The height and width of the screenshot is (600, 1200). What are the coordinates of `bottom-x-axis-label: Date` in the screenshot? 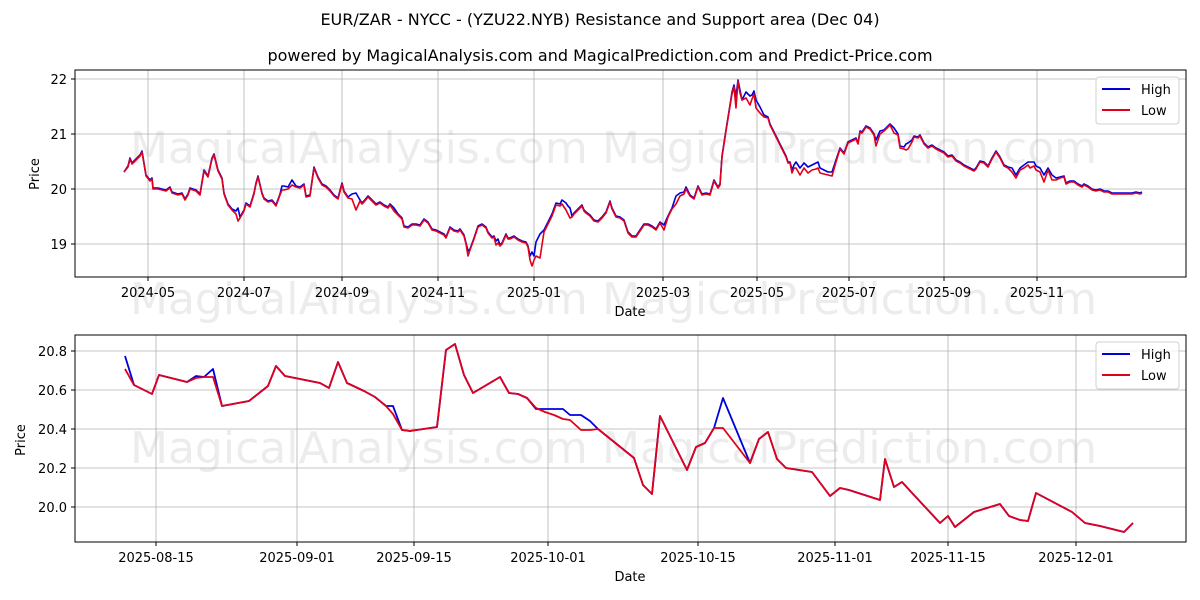 It's located at (629, 577).